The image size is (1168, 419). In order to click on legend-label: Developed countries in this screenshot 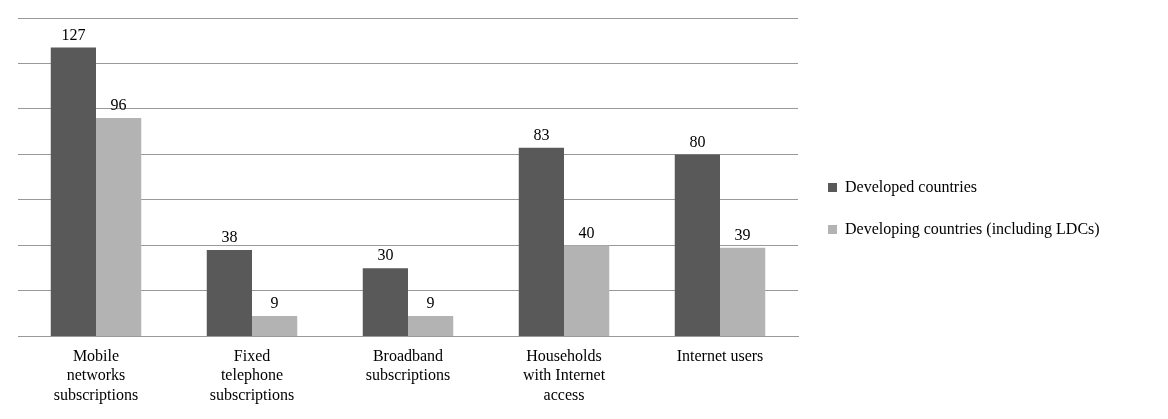, I will do `click(911, 187)`.